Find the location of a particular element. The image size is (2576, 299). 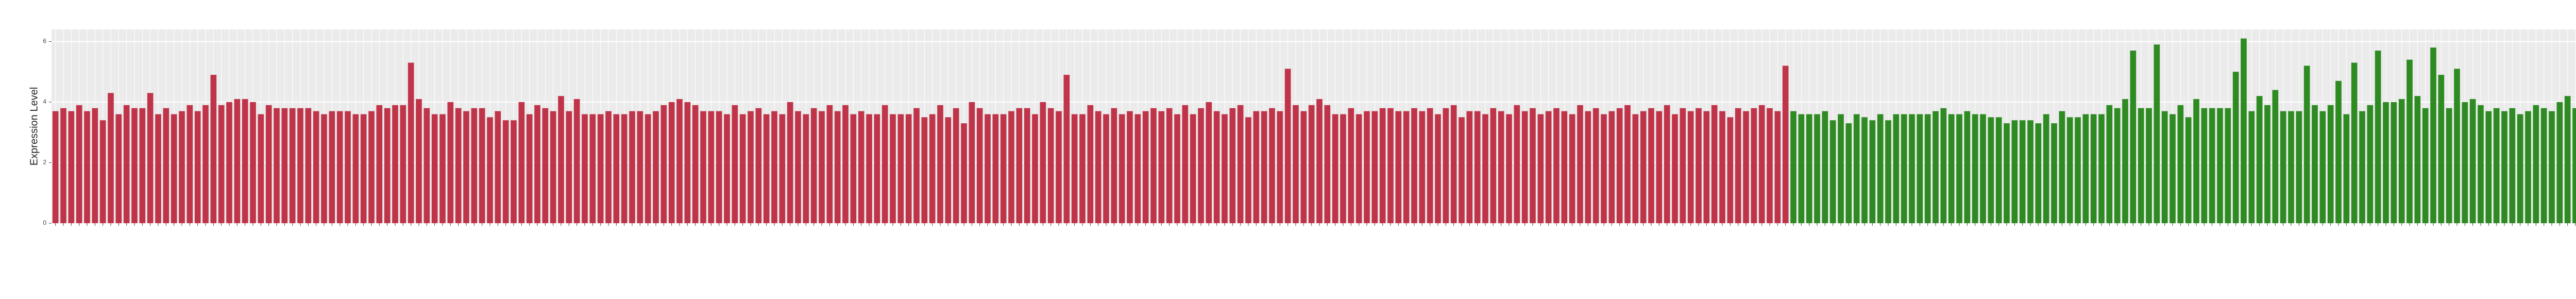

y-tick-label: 0 is located at coordinates (44, 222).